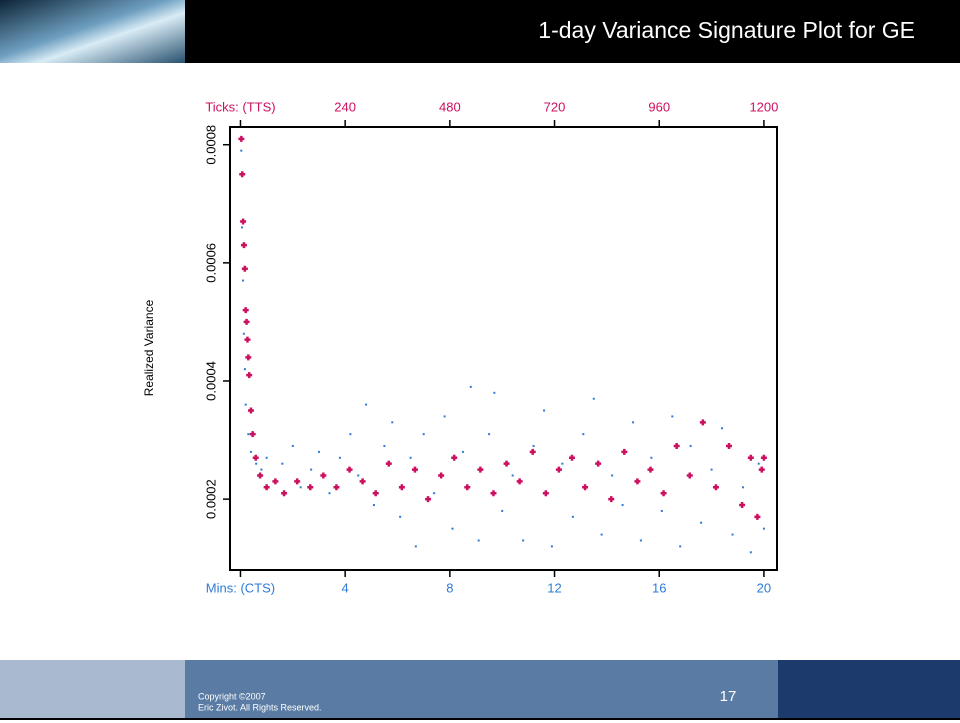 The image size is (960, 723). What do you see at coordinates (763, 106) in the screenshot?
I see `x2-tick-label: 1200` at bounding box center [763, 106].